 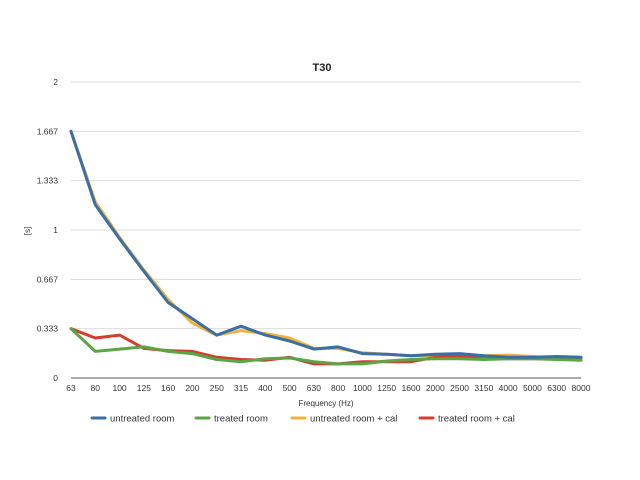 I want to click on x-tick-label: 4000, so click(x=508, y=388).